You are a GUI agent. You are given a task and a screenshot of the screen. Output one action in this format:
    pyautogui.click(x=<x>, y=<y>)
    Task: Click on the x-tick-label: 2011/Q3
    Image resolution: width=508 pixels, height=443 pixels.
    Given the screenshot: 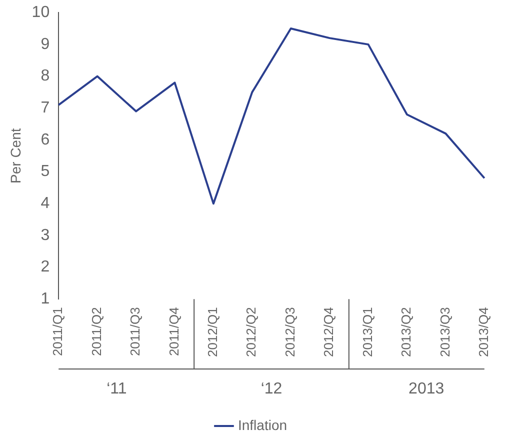 What is the action you would take?
    pyautogui.click(x=135, y=331)
    